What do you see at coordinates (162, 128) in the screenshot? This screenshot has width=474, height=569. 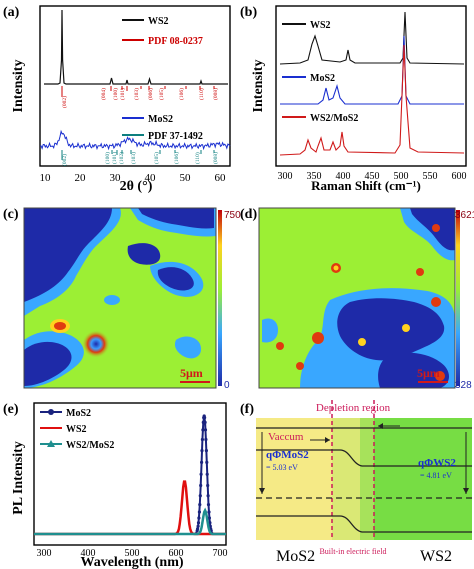 I see `panel-a-legend-bottom: MoS2 PDF 37-1492` at bounding box center [162, 128].